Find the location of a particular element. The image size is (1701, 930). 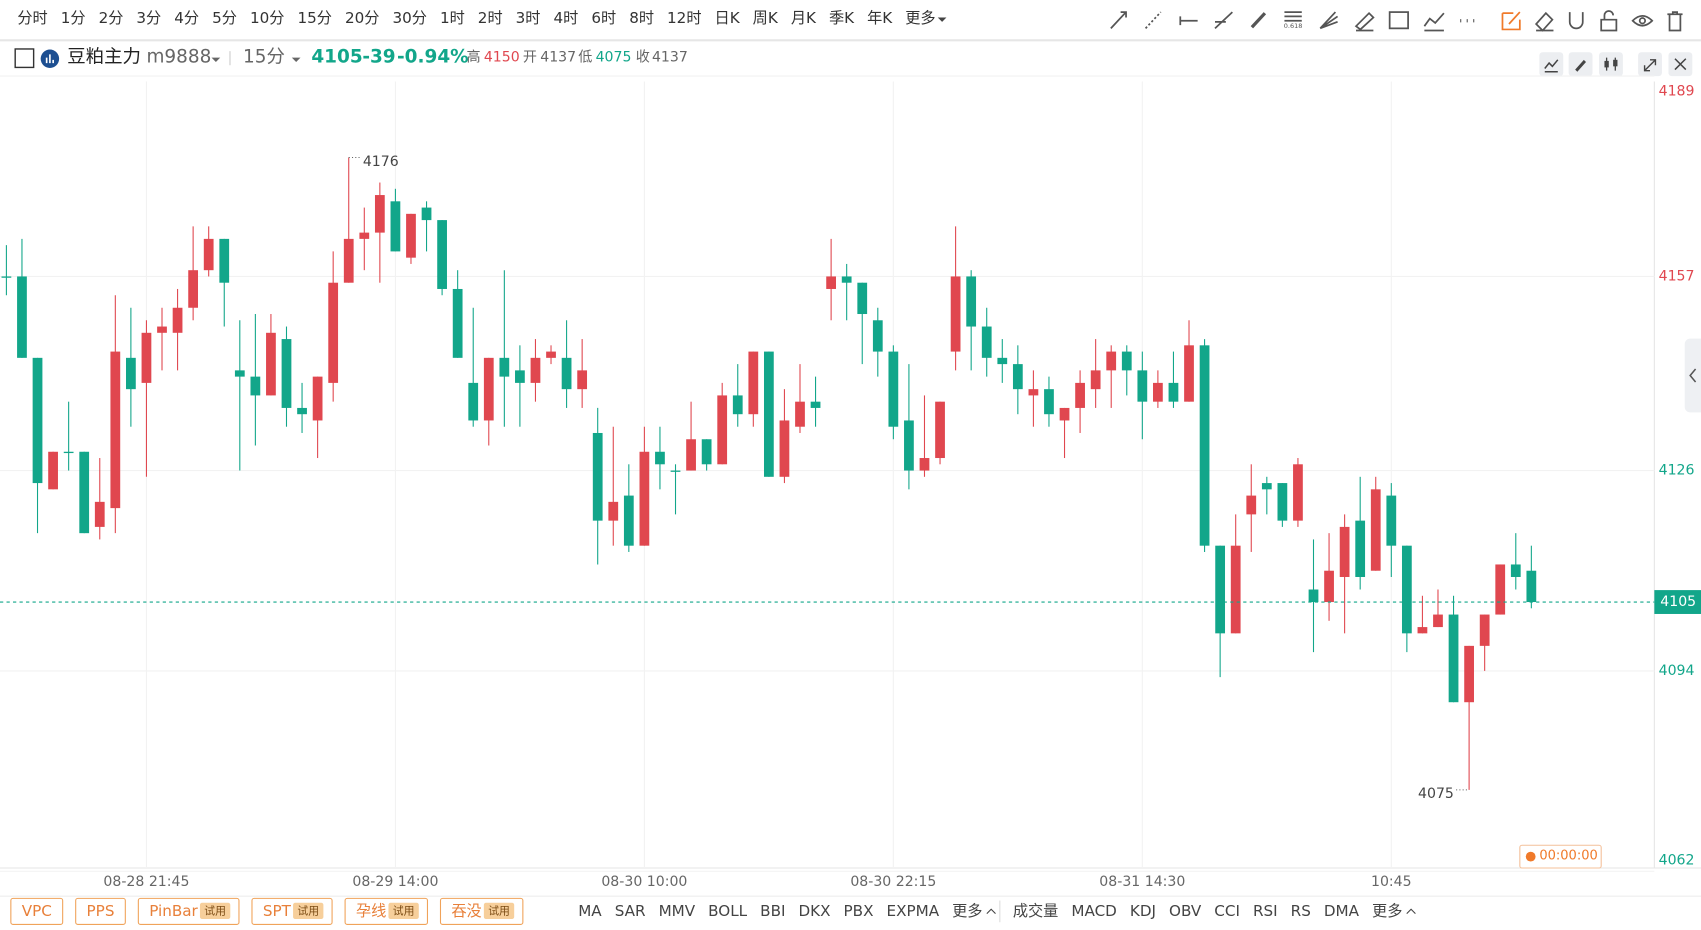

fib-tool is located at coordinates (1293, 16).